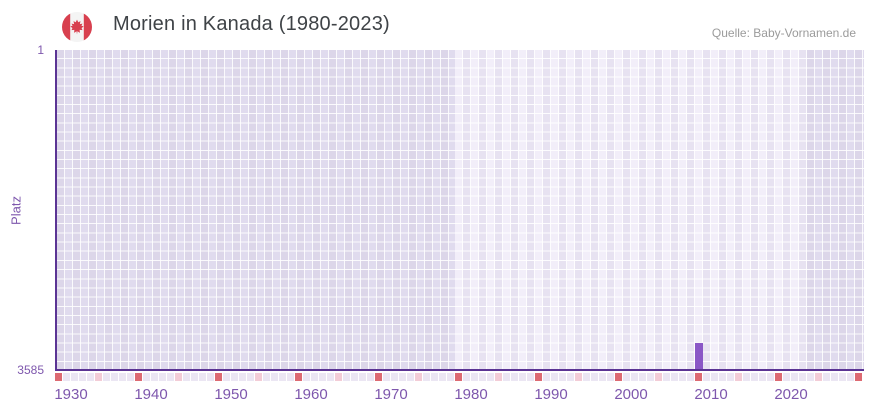 The width and height of the screenshot is (873, 412). What do you see at coordinates (40, 50) in the screenshot?
I see `y-axis-tick-top: 1` at bounding box center [40, 50].